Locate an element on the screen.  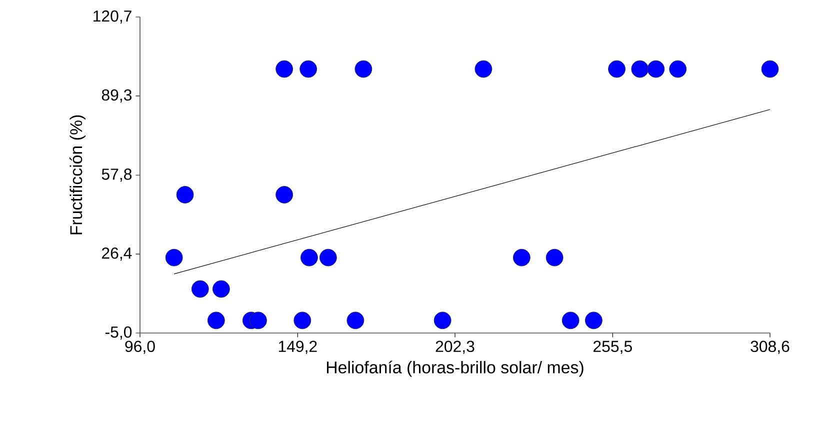
x-tick-label: 96,0 is located at coordinates (140, 347).